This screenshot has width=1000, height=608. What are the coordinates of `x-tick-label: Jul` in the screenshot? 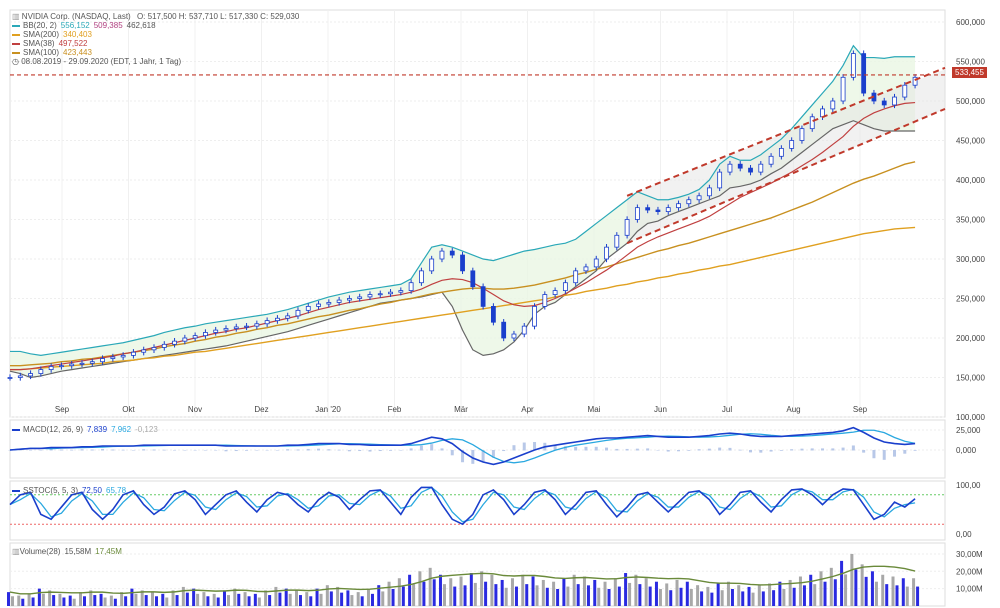 It's located at (727, 409).